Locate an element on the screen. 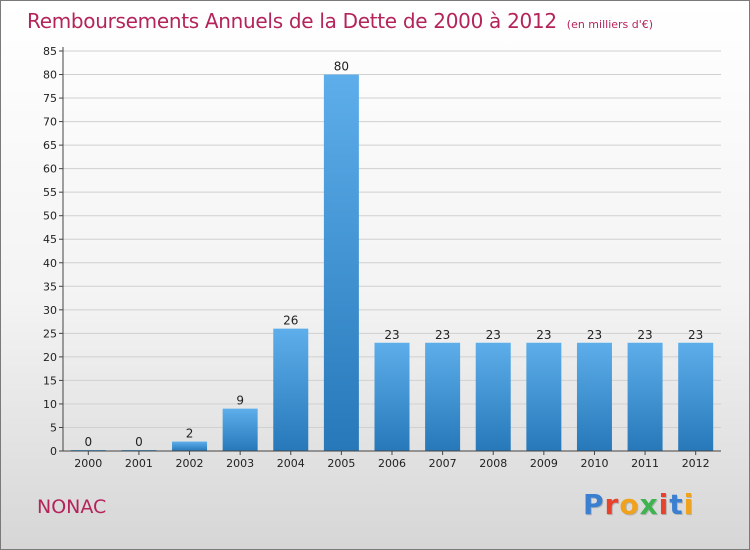 This screenshot has height=550, width=750. logo-letter: P is located at coordinates (594, 504).